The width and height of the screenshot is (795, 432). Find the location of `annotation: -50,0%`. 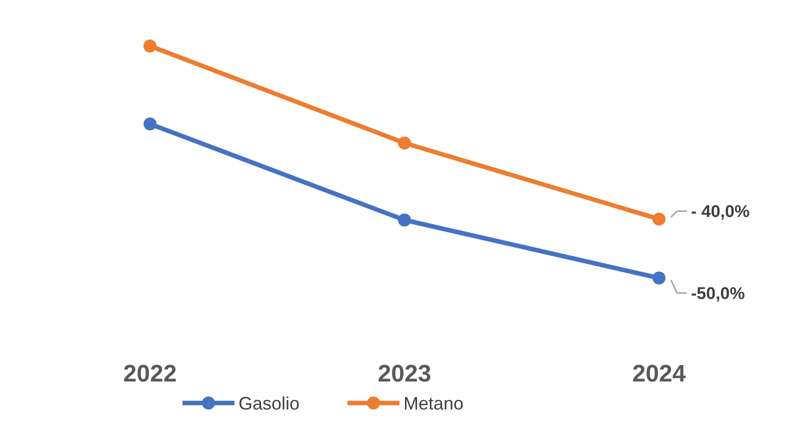

annotation: -50,0% is located at coordinates (718, 293).